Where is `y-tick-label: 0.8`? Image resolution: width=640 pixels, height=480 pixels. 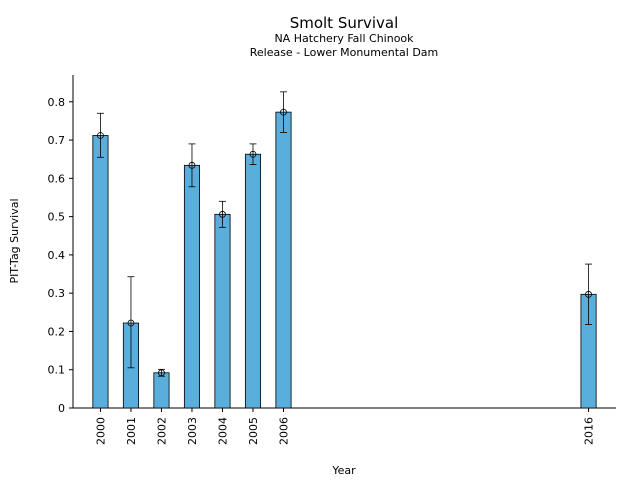 y-tick-label: 0.8 is located at coordinates (57, 102).